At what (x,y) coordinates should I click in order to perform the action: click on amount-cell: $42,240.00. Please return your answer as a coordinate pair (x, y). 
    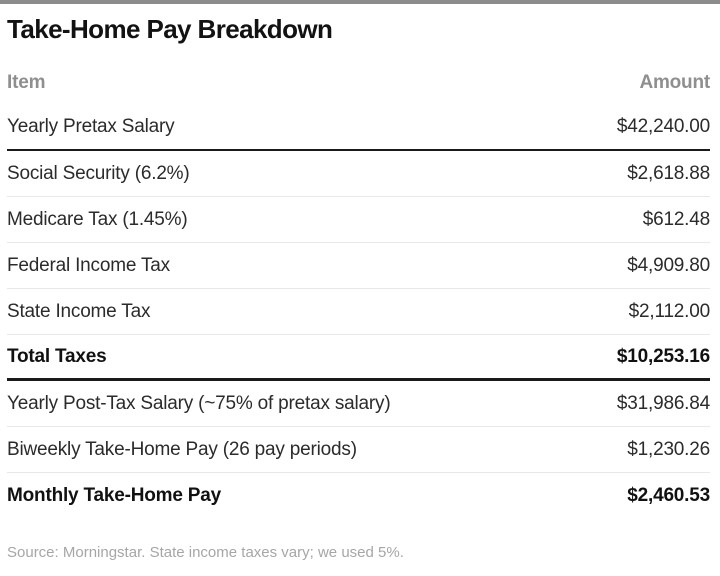
    Looking at the image, I should click on (663, 126).